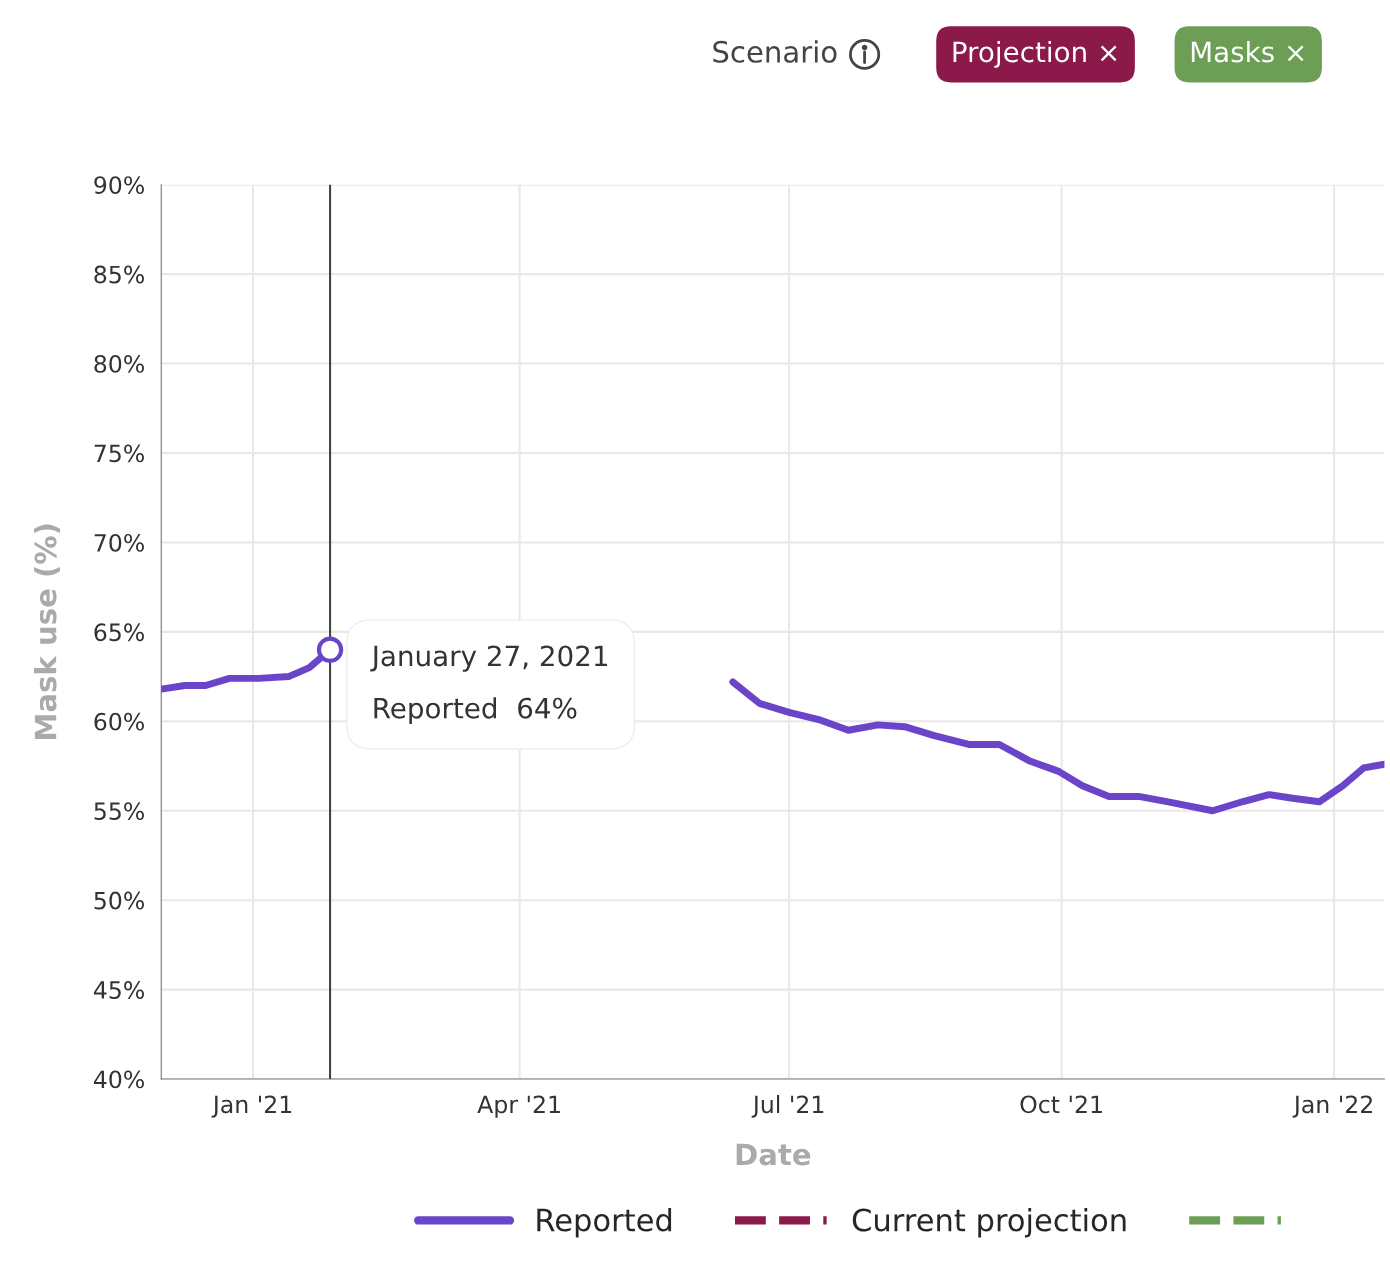 Image resolution: width=1390 pixels, height=1265 pixels. What do you see at coordinates (118, 990) in the screenshot?
I see `y-tick-label: 45%` at bounding box center [118, 990].